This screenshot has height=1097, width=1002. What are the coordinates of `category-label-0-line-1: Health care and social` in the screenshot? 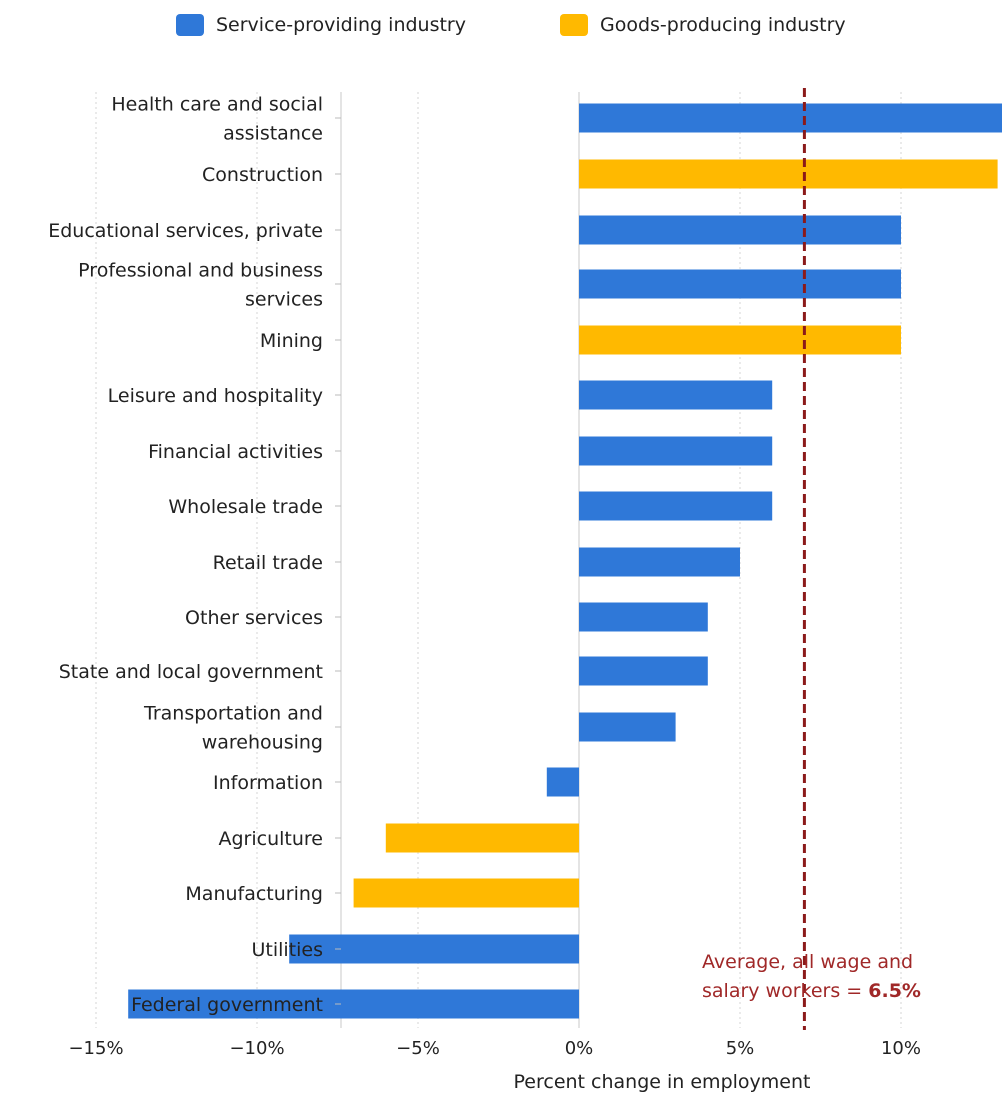 It's located at (217, 105).